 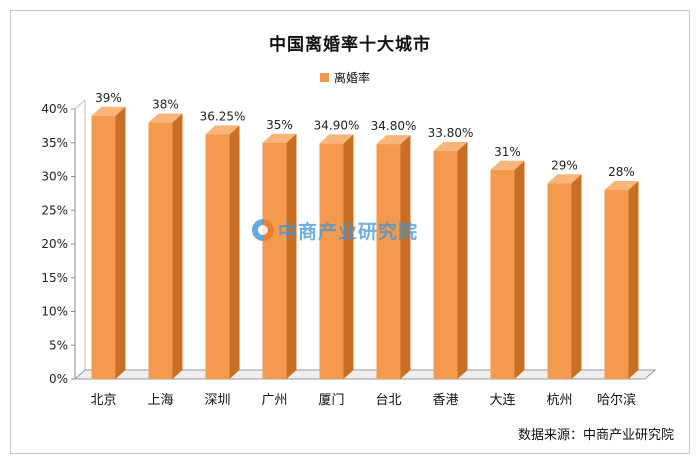 What do you see at coordinates (502, 274) in the screenshot?
I see `bar-大连` at bounding box center [502, 274].